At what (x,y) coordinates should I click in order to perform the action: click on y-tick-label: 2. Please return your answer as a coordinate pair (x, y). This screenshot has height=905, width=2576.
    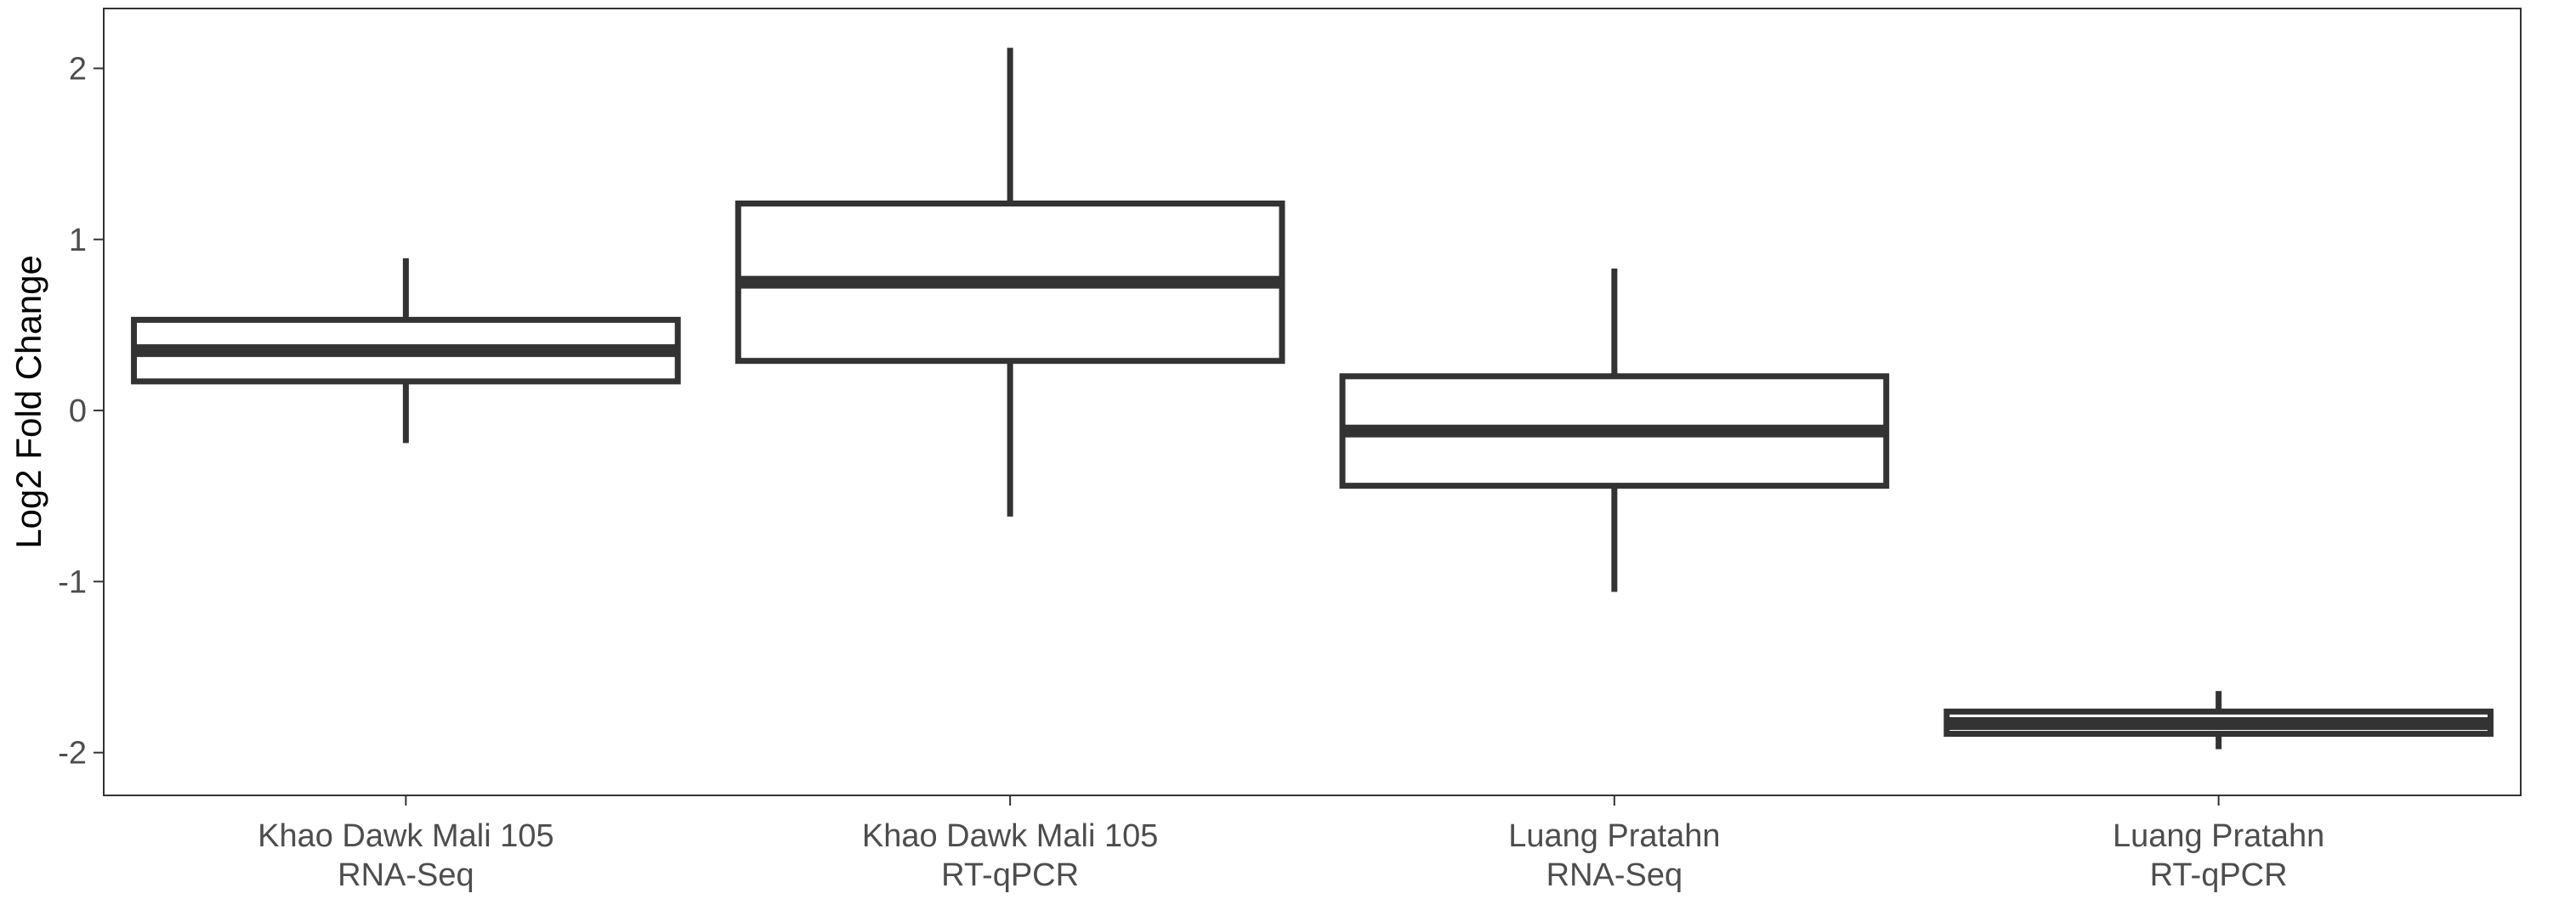
    Looking at the image, I should click on (78, 69).